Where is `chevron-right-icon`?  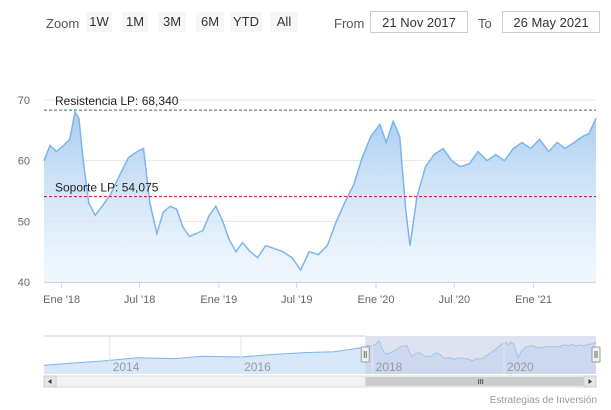 chevron-right-icon is located at coordinates (590, 381).